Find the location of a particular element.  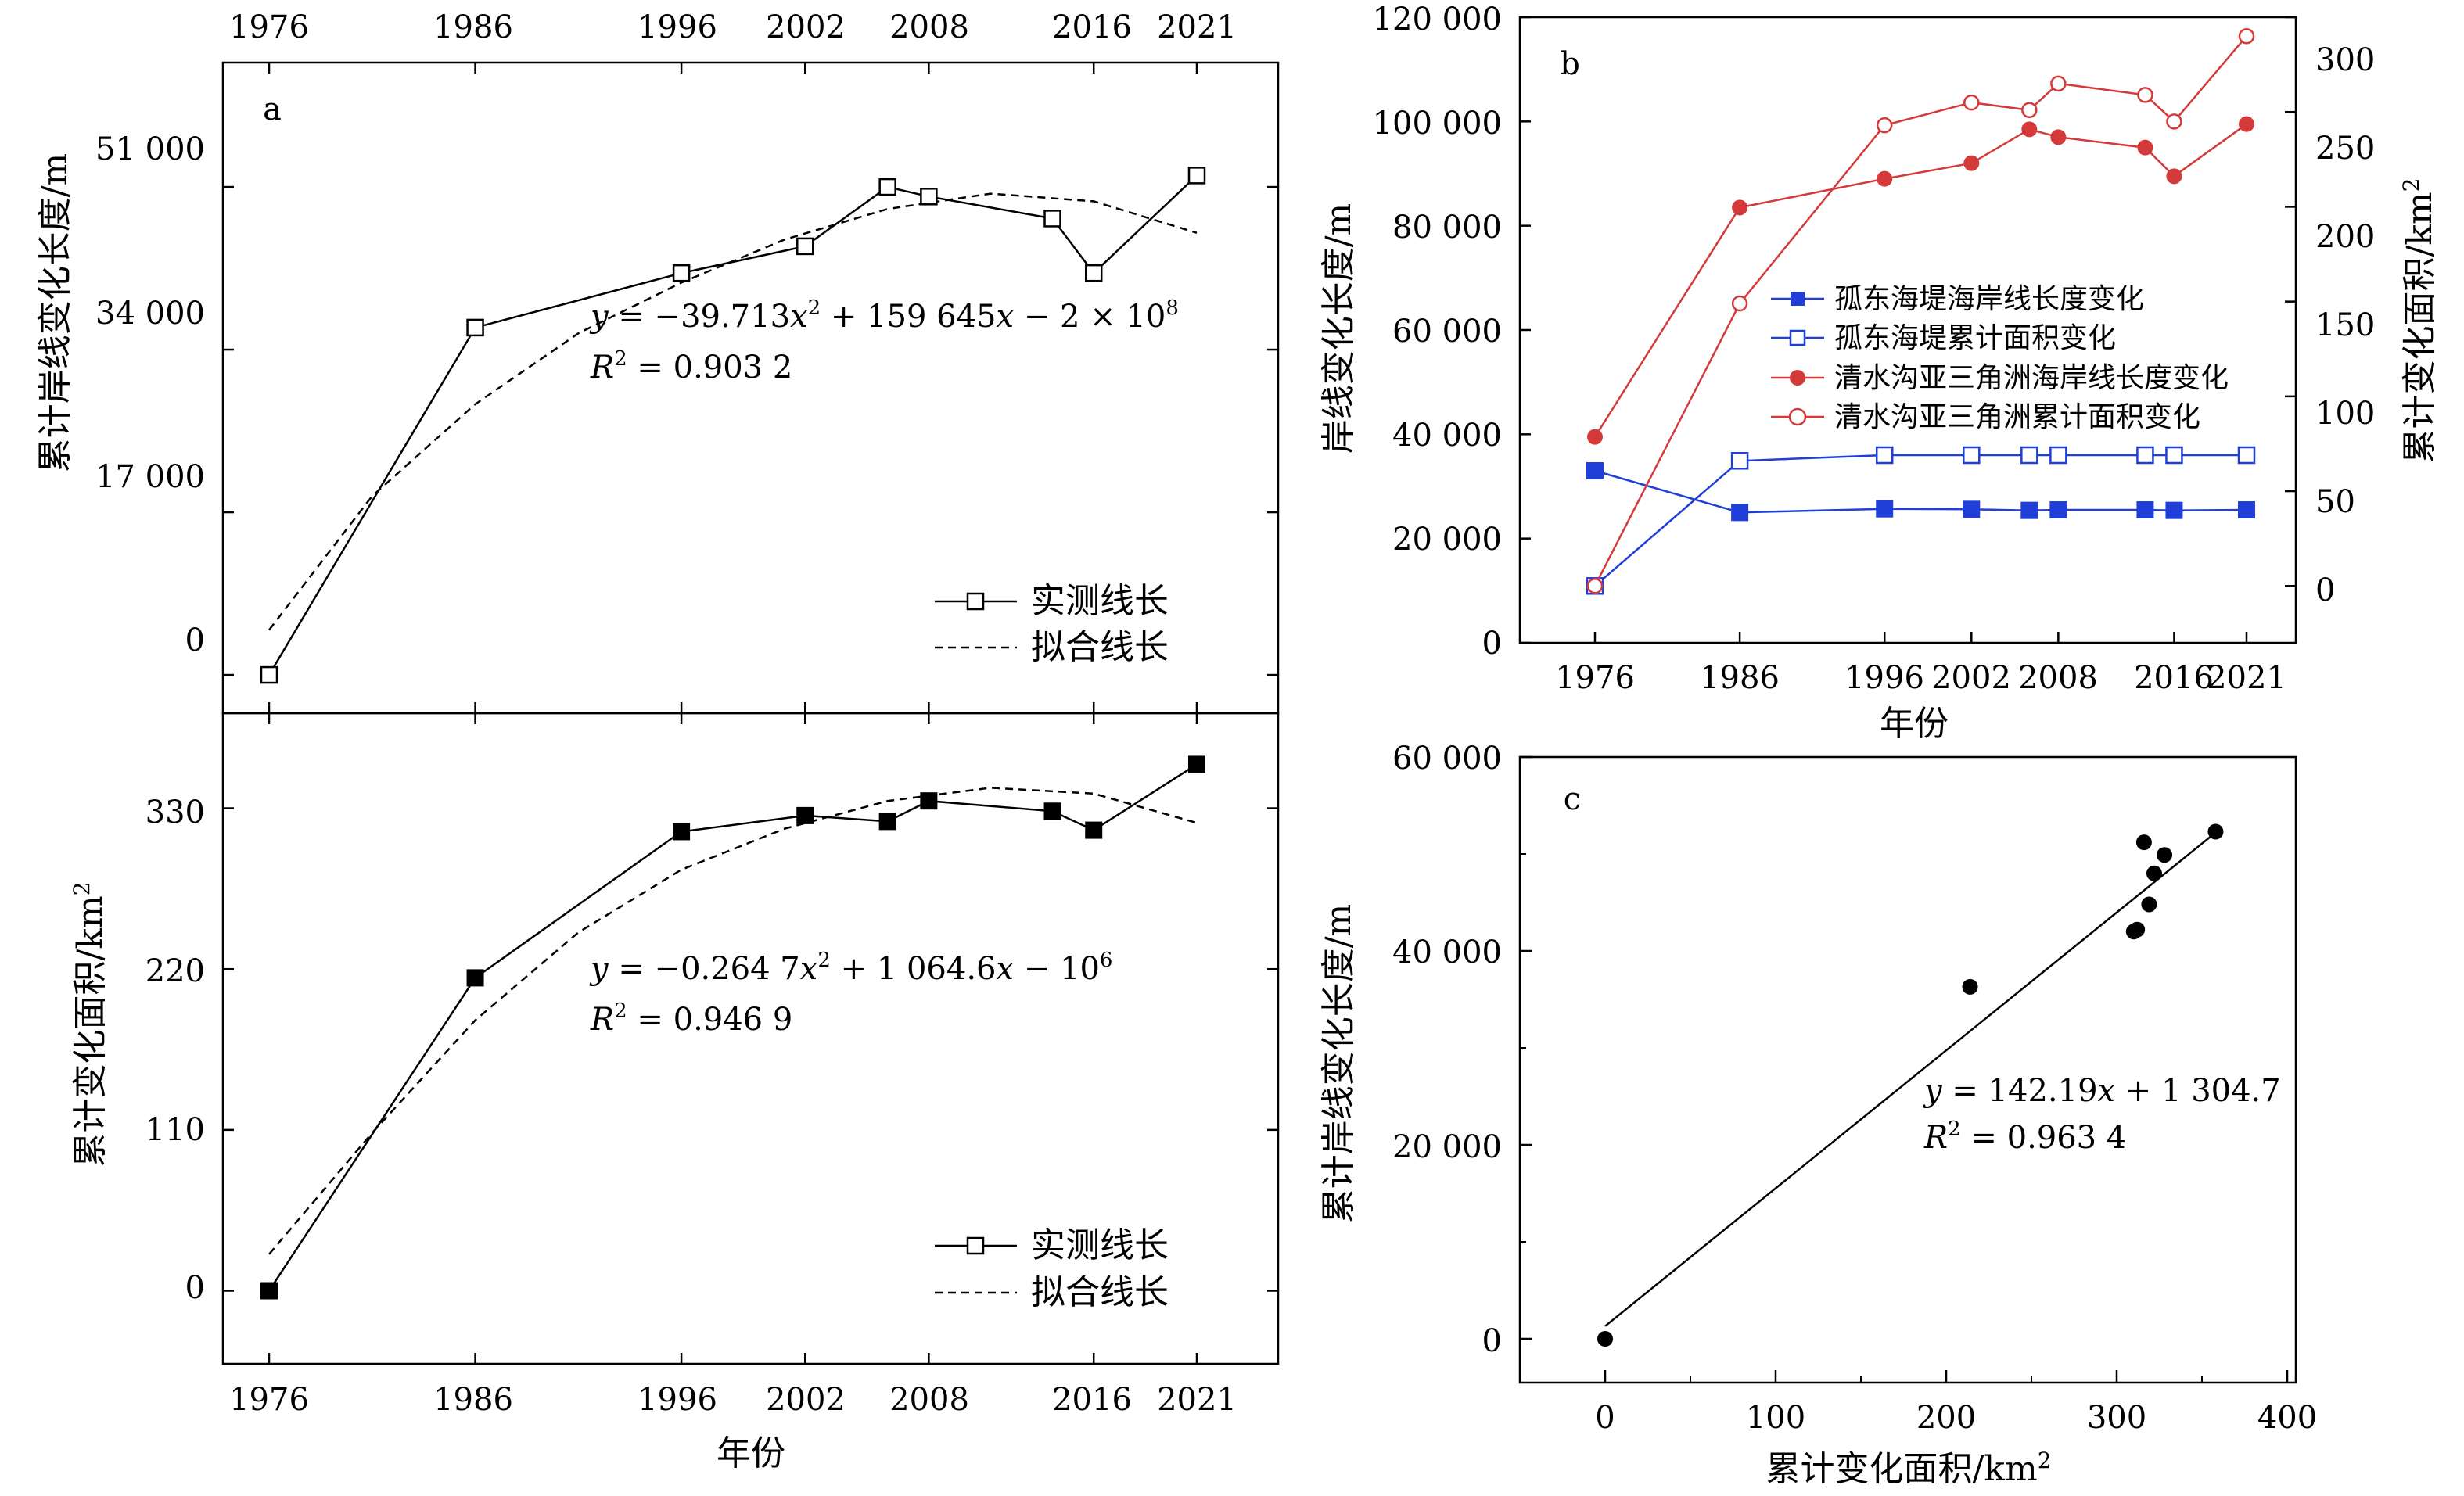

legend-b-entry: 清水沟亚三角洲累计面积变化 is located at coordinates (2017, 417).